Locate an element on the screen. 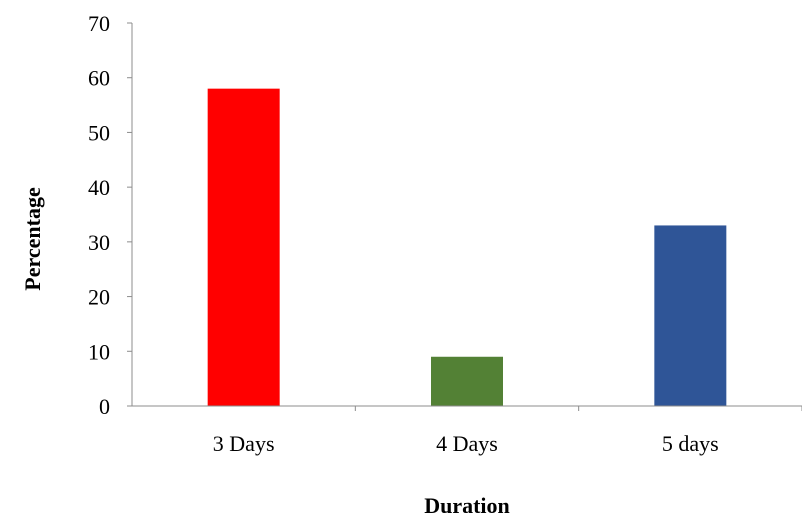 The height and width of the screenshot is (519, 802). y-axis-ticks: 0 10 20 30 40 50 60 70 is located at coordinates (110, 215).